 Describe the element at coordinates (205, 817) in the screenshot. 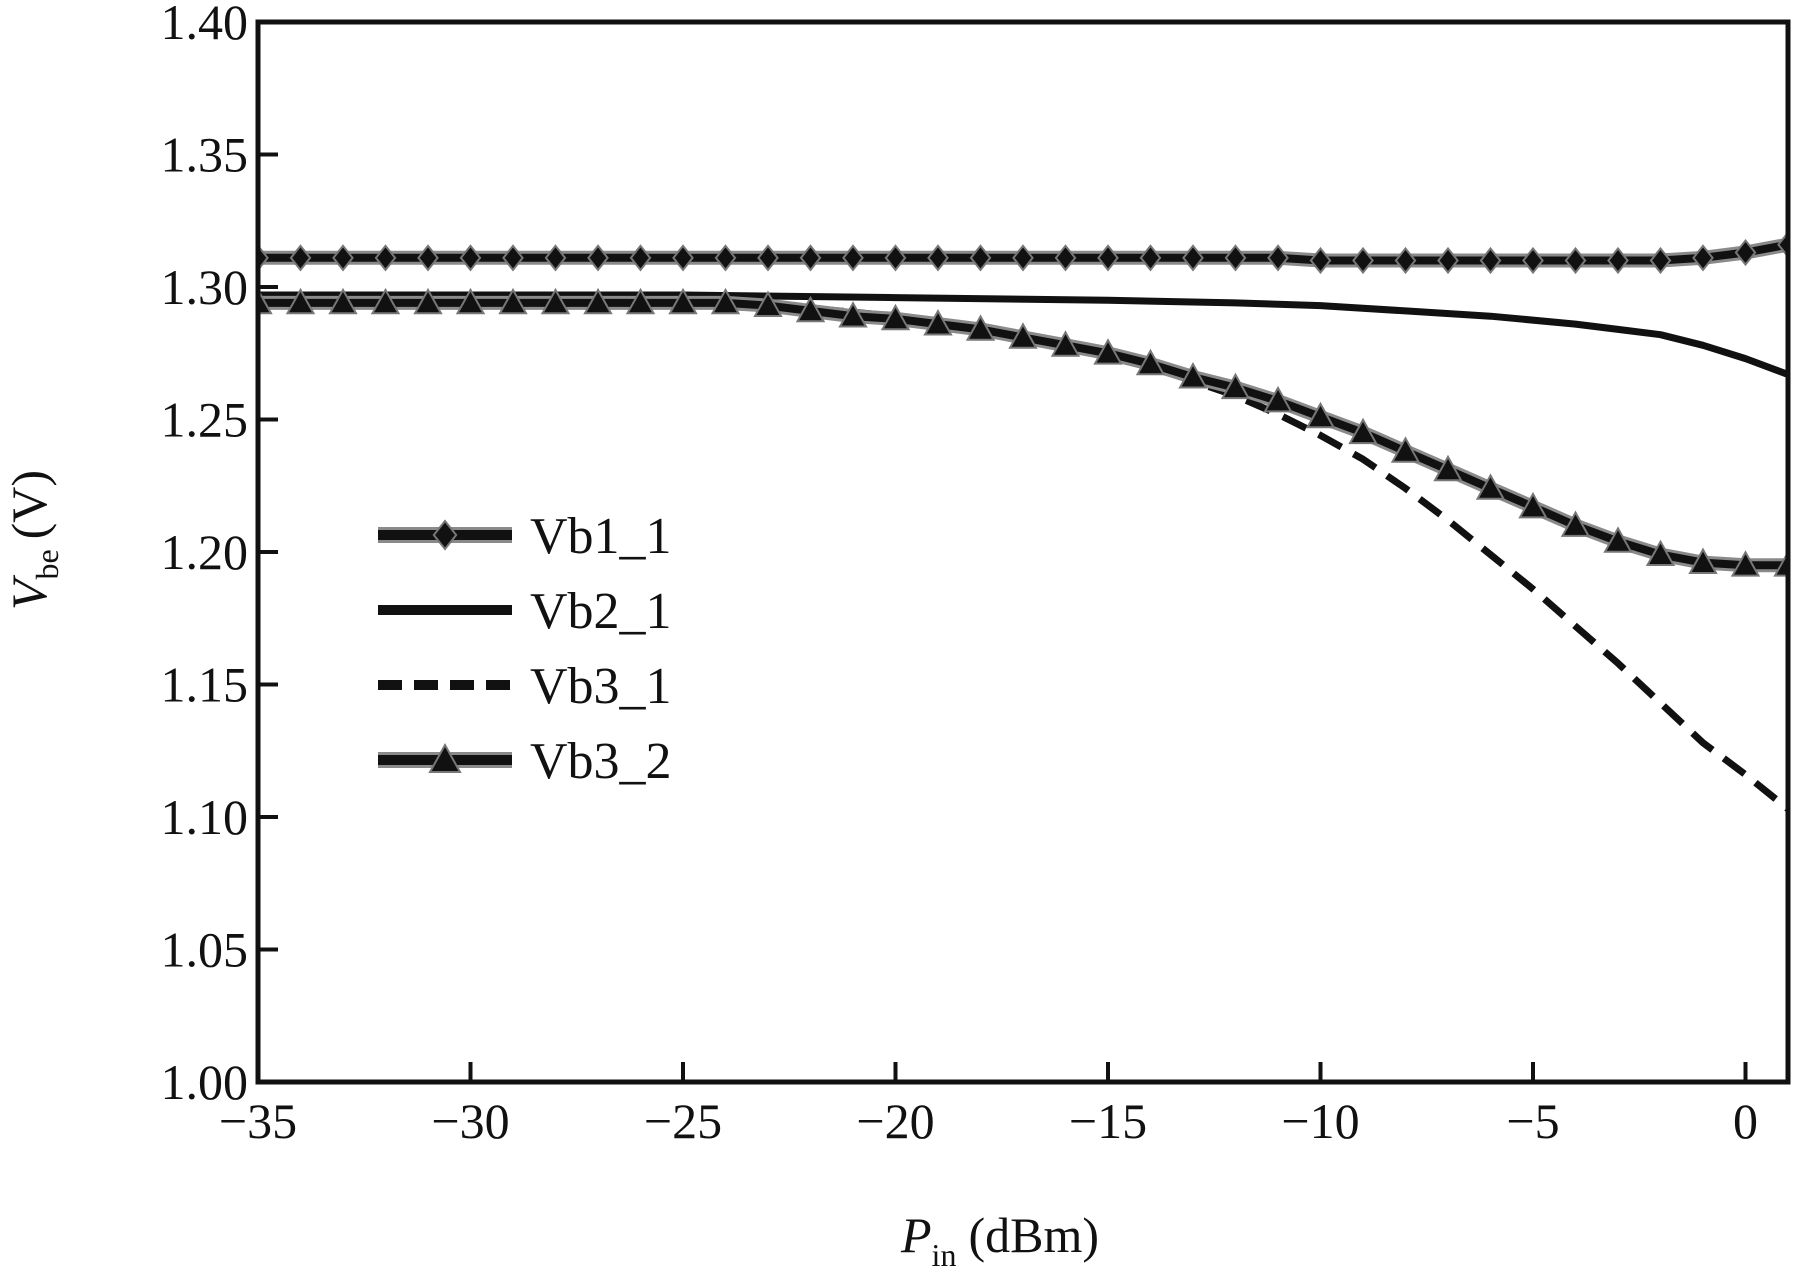

I see `y-tick-label: 1.10` at that location.